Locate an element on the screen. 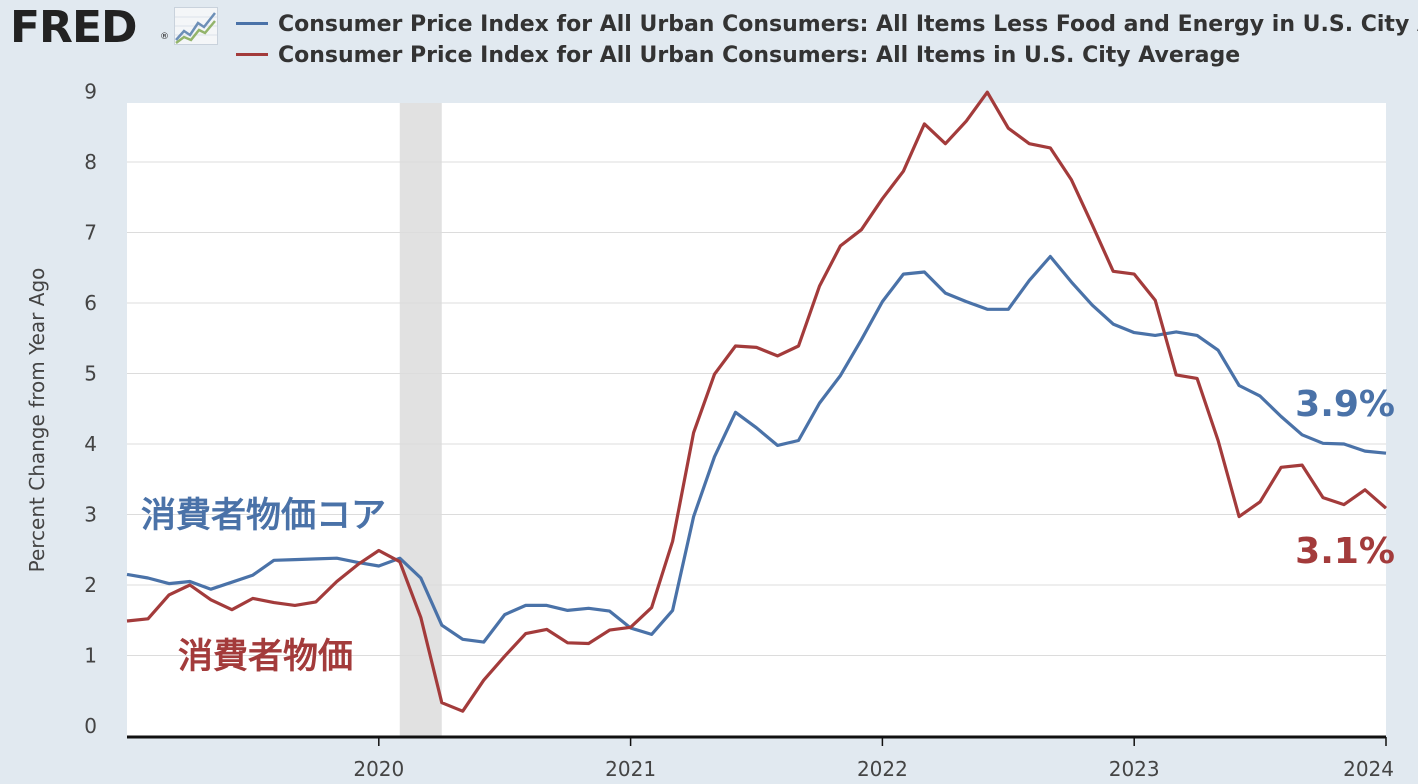  headline-latest-value: 3.1% is located at coordinates (1345, 551).